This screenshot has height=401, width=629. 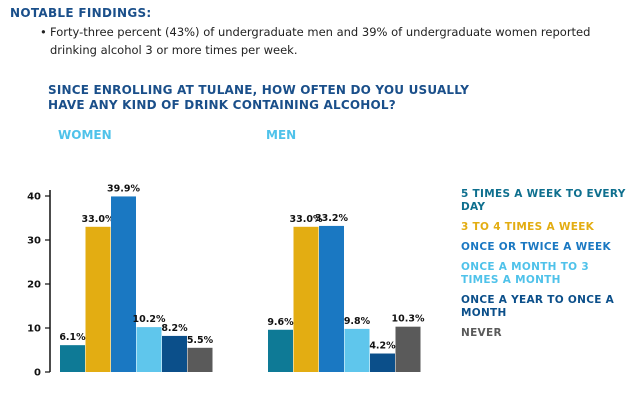 I want to click on data-label: 9.8%, so click(x=357, y=321).